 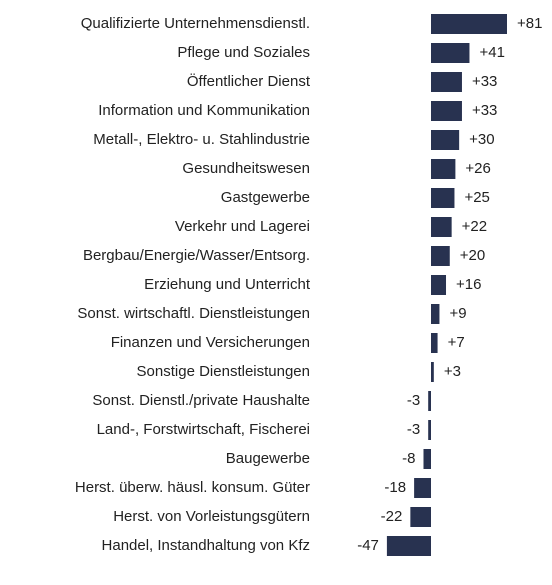 I want to click on category-label: Qualifizierte Unternehmensdienstl., so click(x=195, y=23).